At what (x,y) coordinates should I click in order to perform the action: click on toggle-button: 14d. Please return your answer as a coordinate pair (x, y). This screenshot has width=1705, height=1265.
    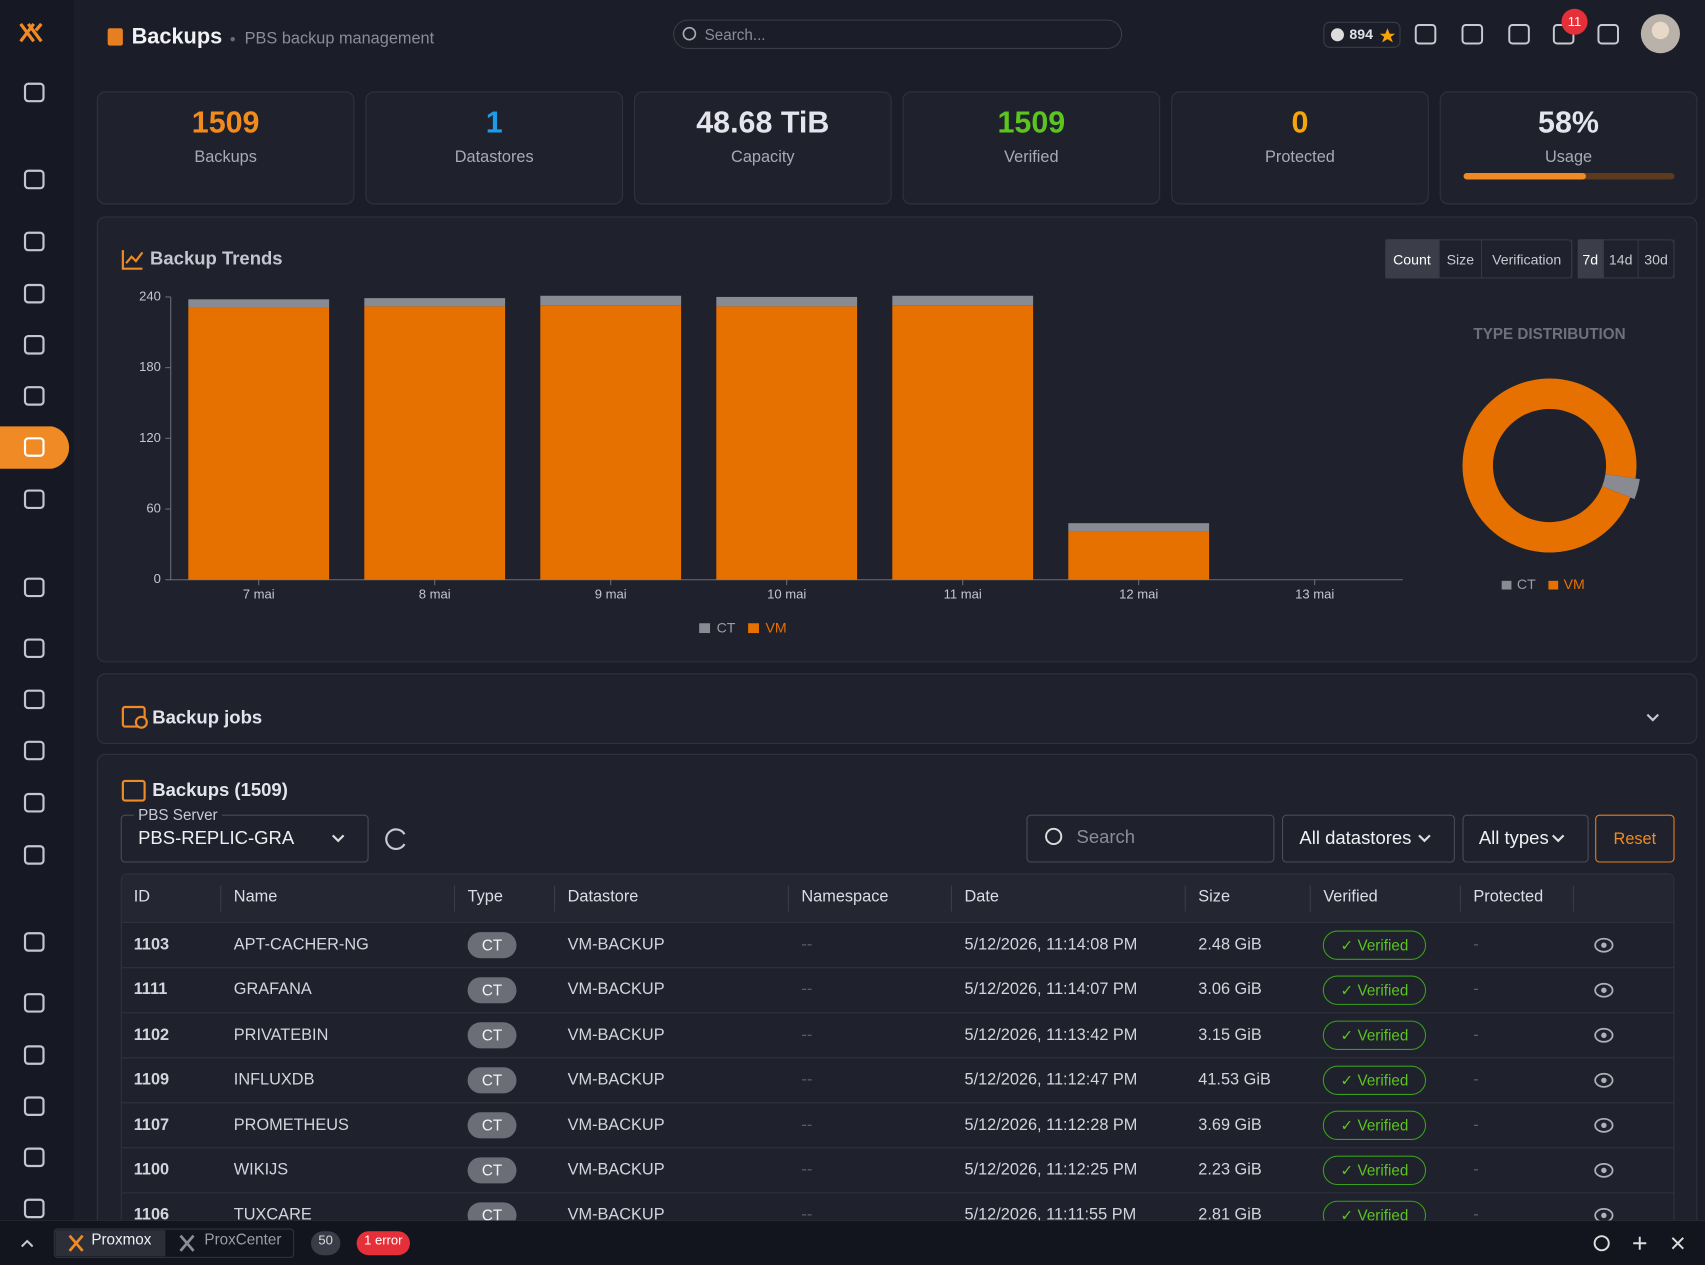
    Looking at the image, I should click on (1621, 259).